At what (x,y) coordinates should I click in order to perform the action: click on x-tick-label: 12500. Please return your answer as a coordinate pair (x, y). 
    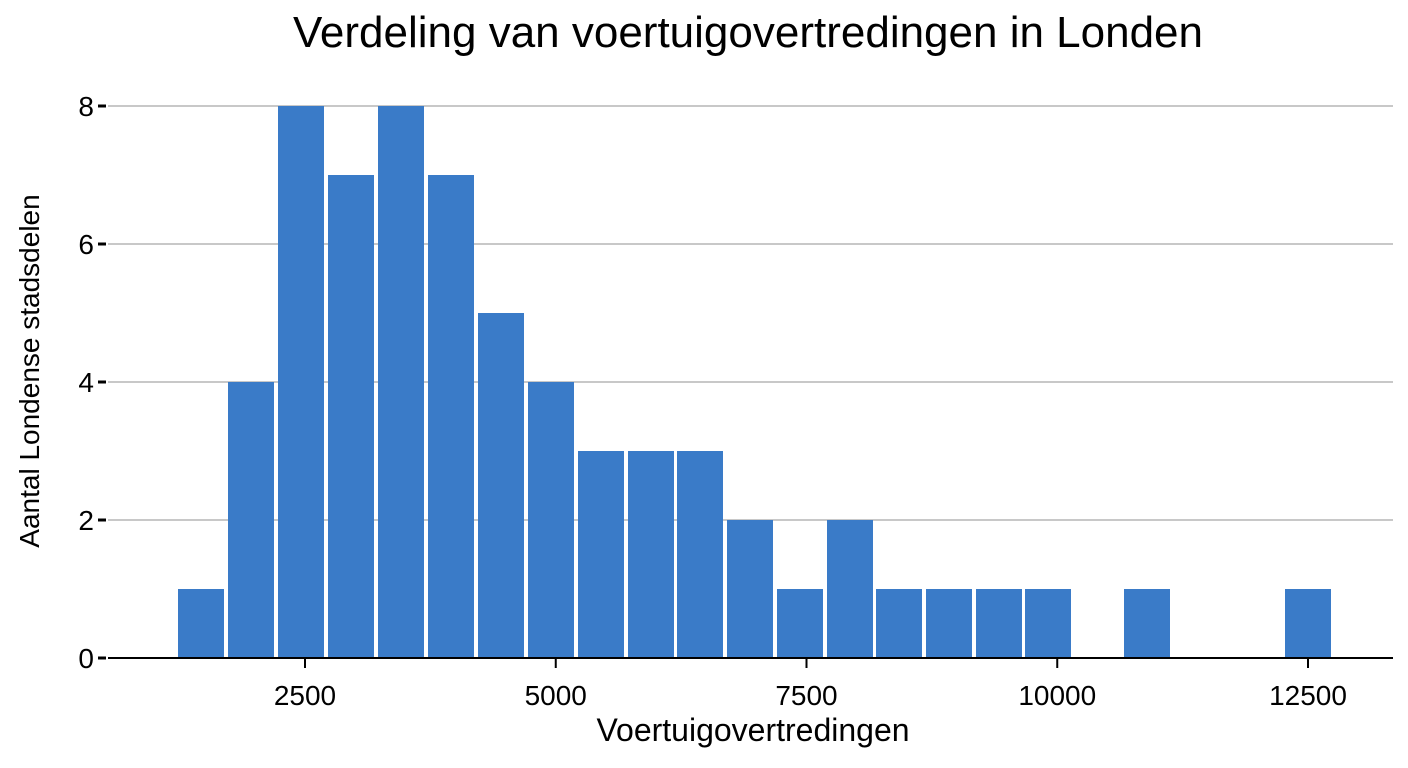
    Looking at the image, I should click on (1308, 695).